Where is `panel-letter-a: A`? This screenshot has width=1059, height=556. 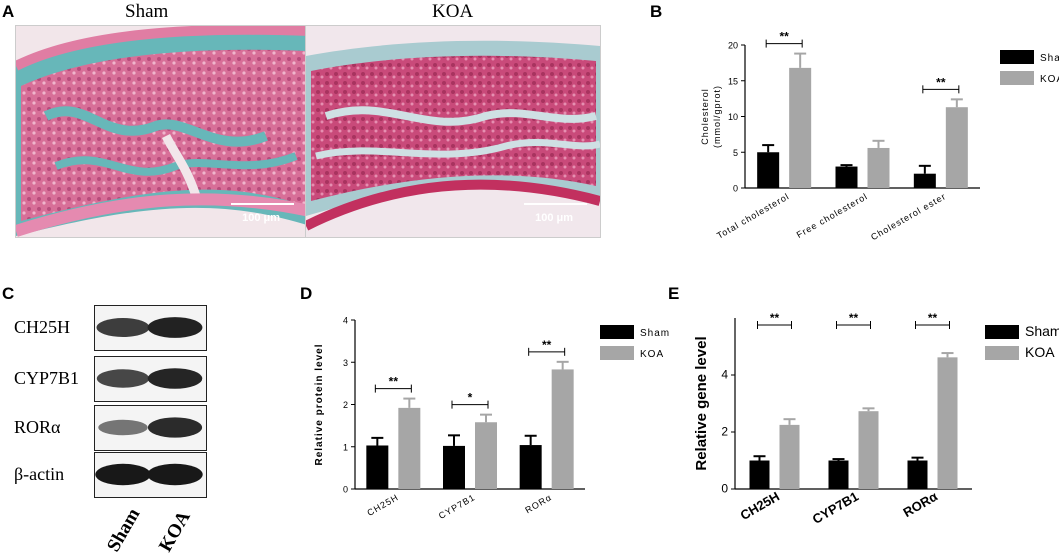
panel-letter-a: A is located at coordinates (8, 11).